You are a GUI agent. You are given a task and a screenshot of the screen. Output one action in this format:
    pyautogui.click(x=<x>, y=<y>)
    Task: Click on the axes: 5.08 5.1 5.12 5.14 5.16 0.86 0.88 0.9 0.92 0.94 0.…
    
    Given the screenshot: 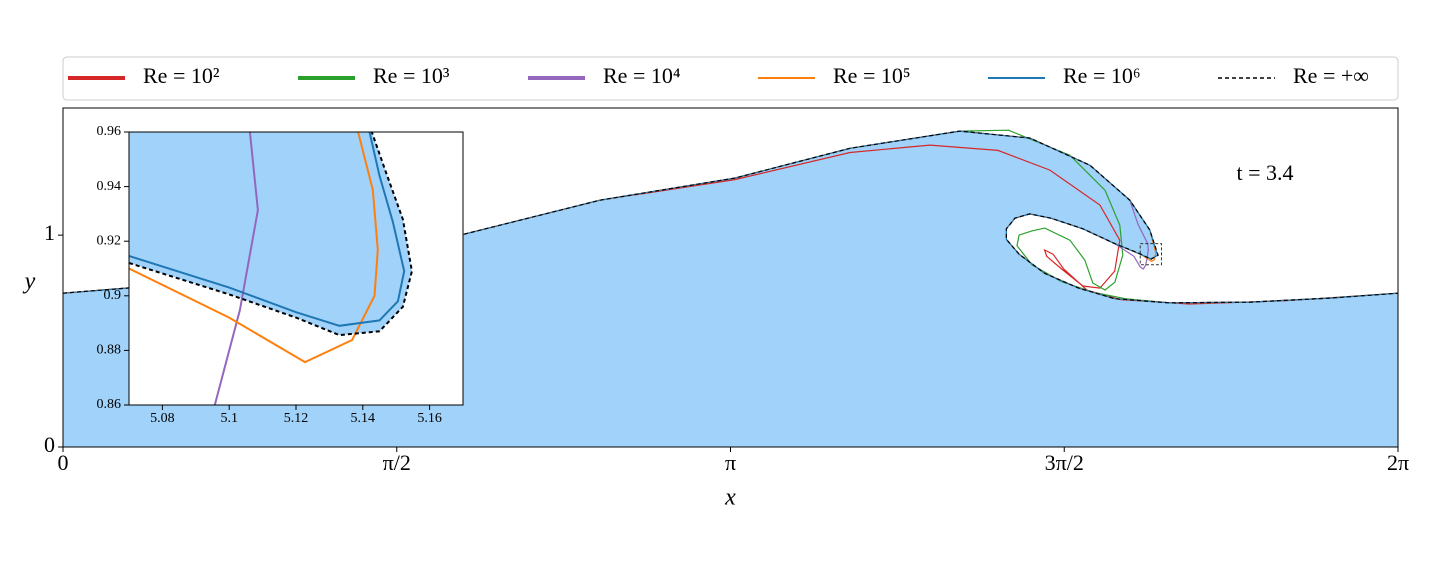 What is the action you would take?
    pyautogui.click(x=280, y=275)
    